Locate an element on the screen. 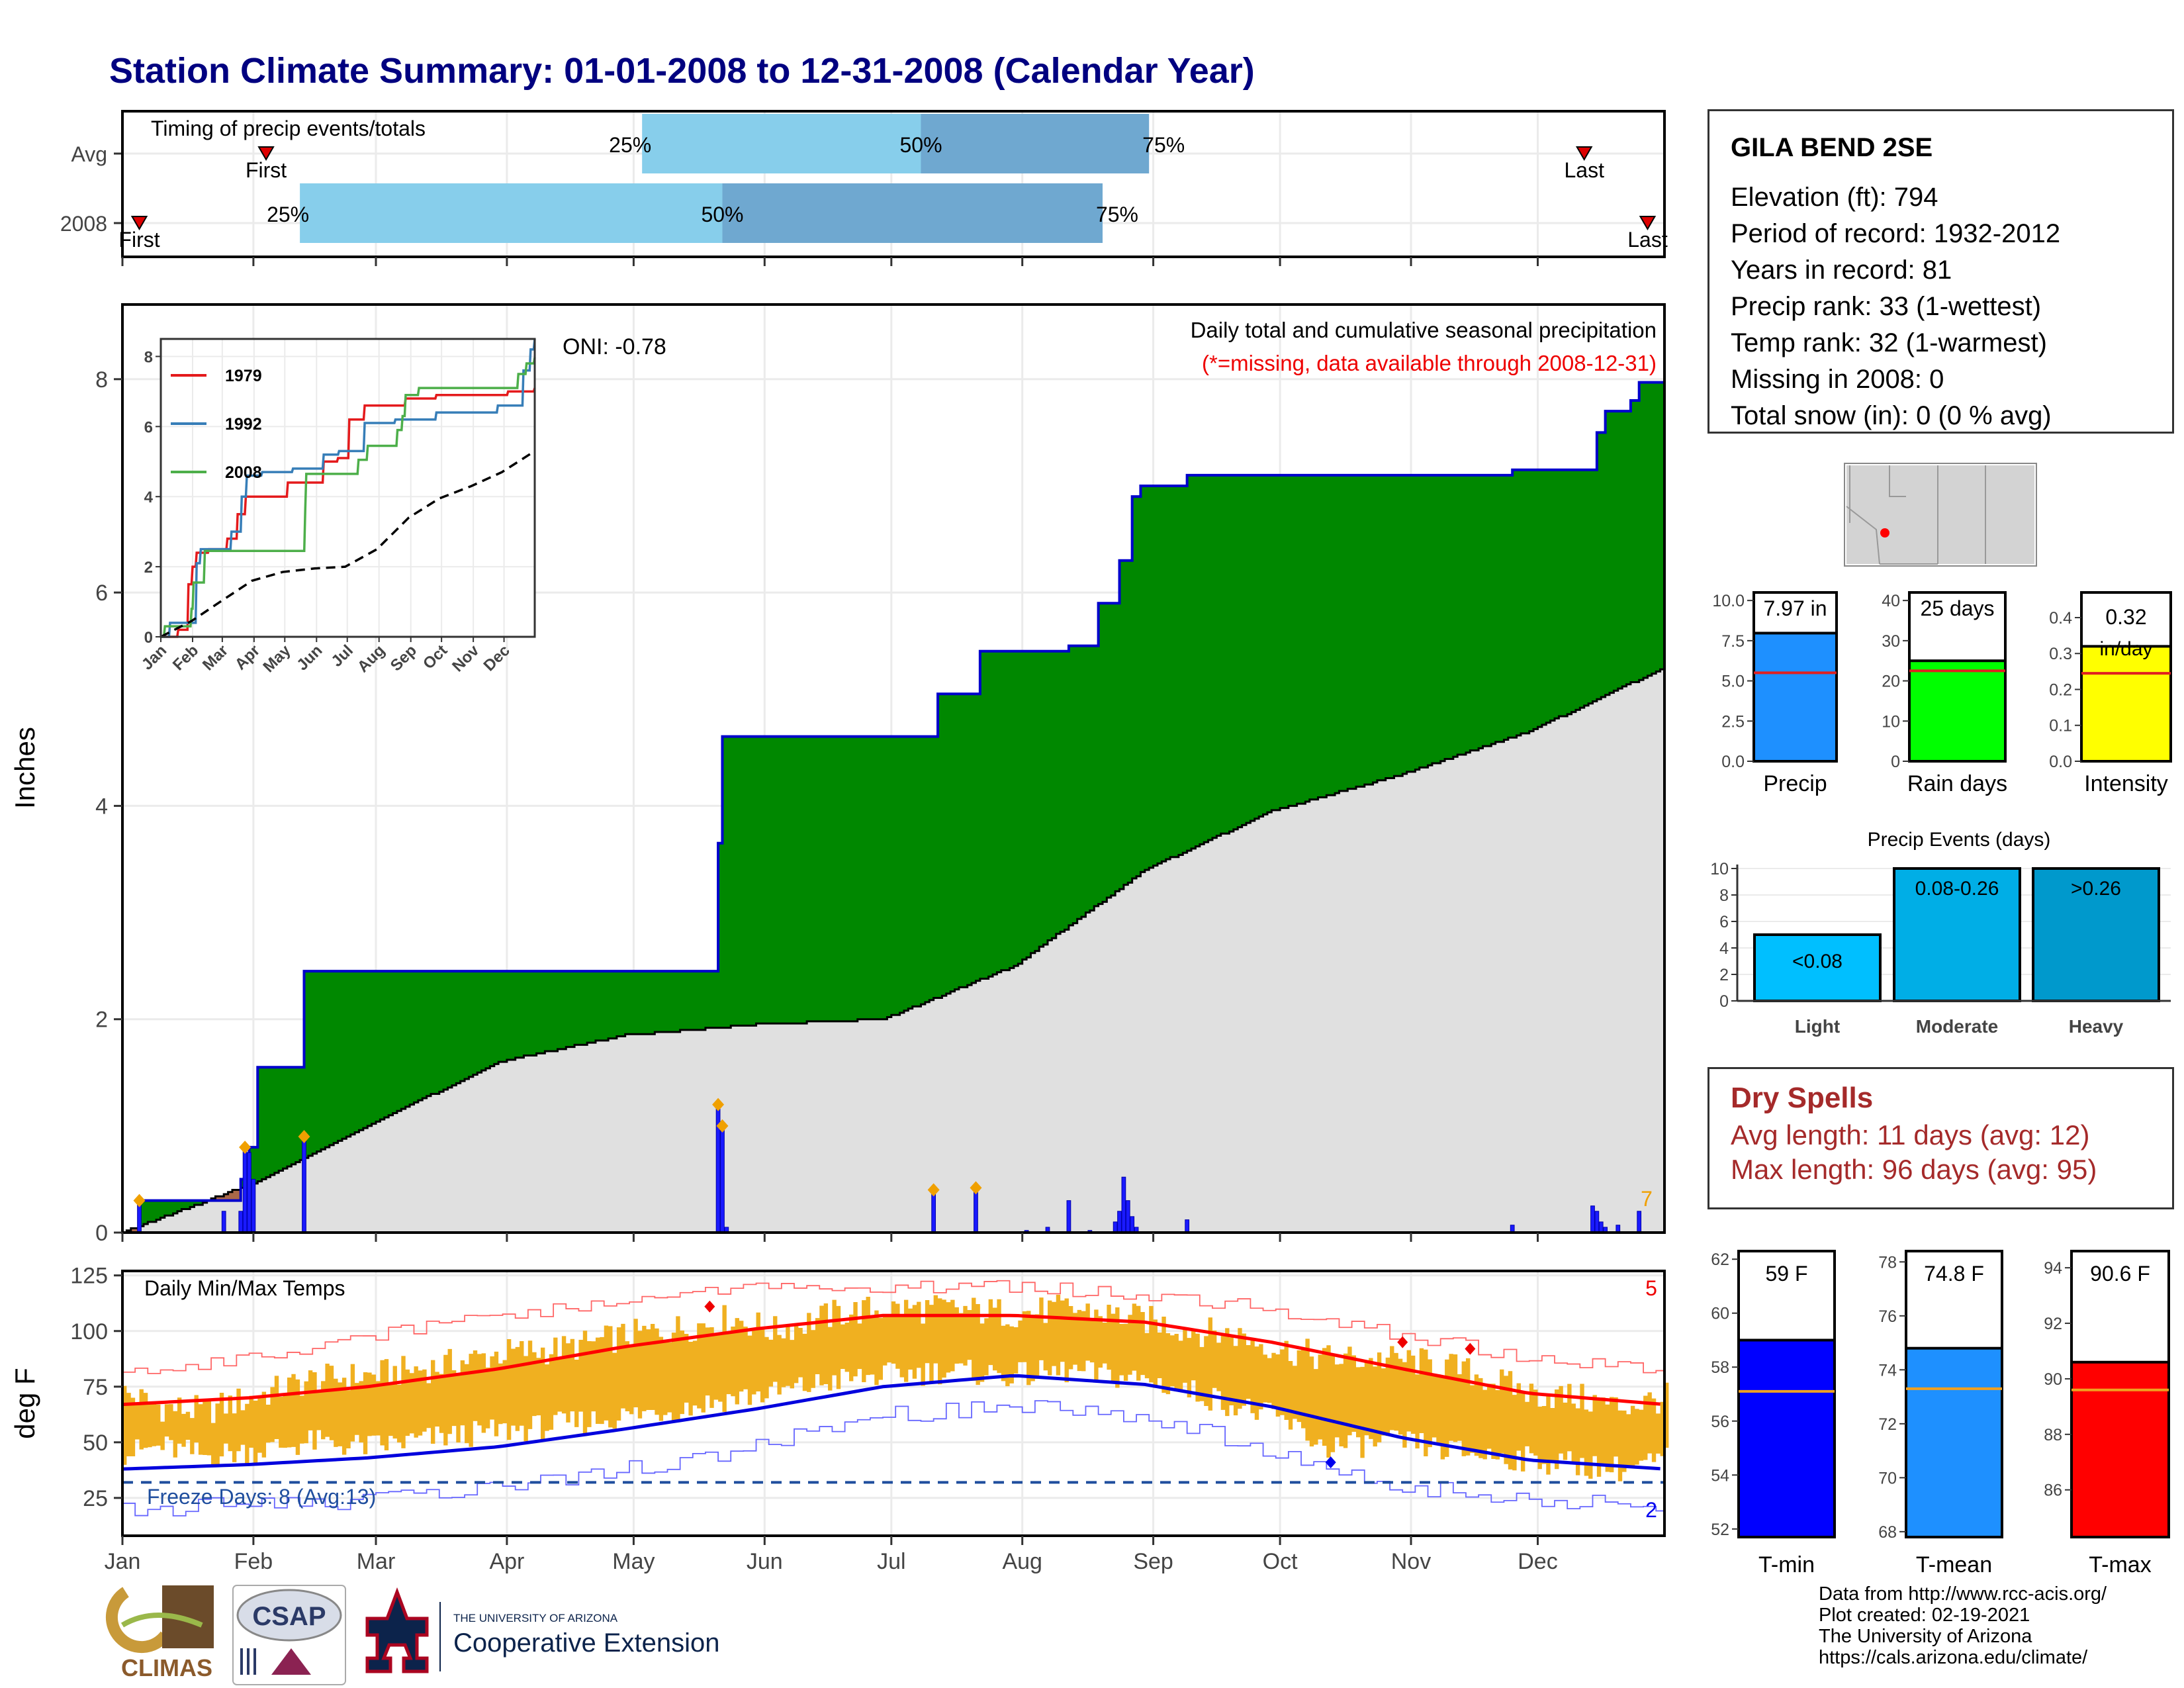 This screenshot has height=1688, width=2184. month-axis-label: Apr is located at coordinates (506, 1561).